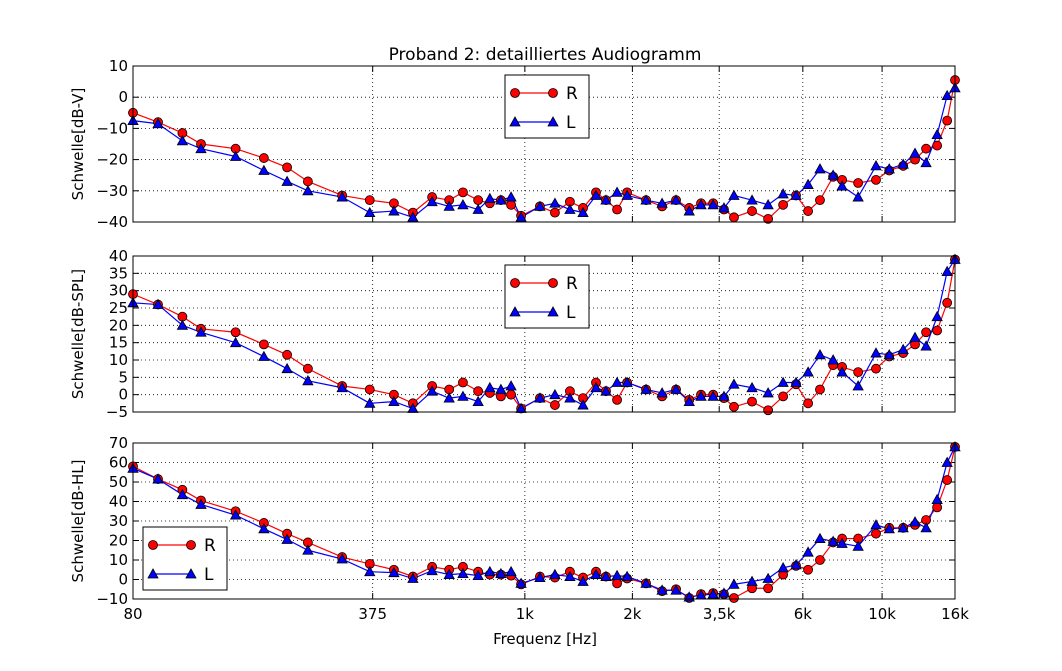 The image size is (1062, 671). Describe the element at coordinates (117, 412) in the screenshot. I see `y-tick-label: −5` at that location.